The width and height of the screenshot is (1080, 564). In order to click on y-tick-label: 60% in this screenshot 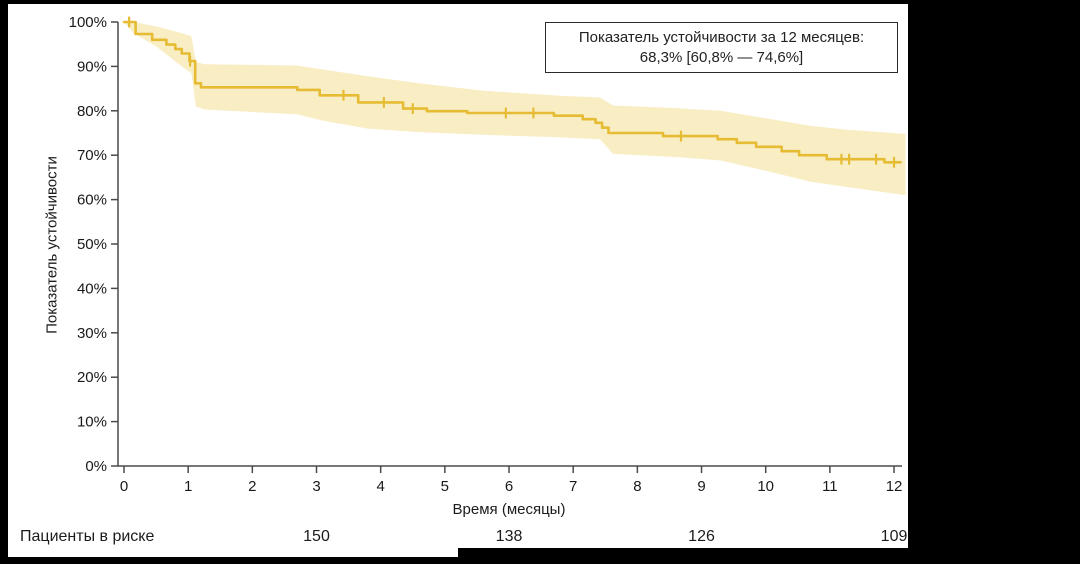, I will do `click(92, 200)`.